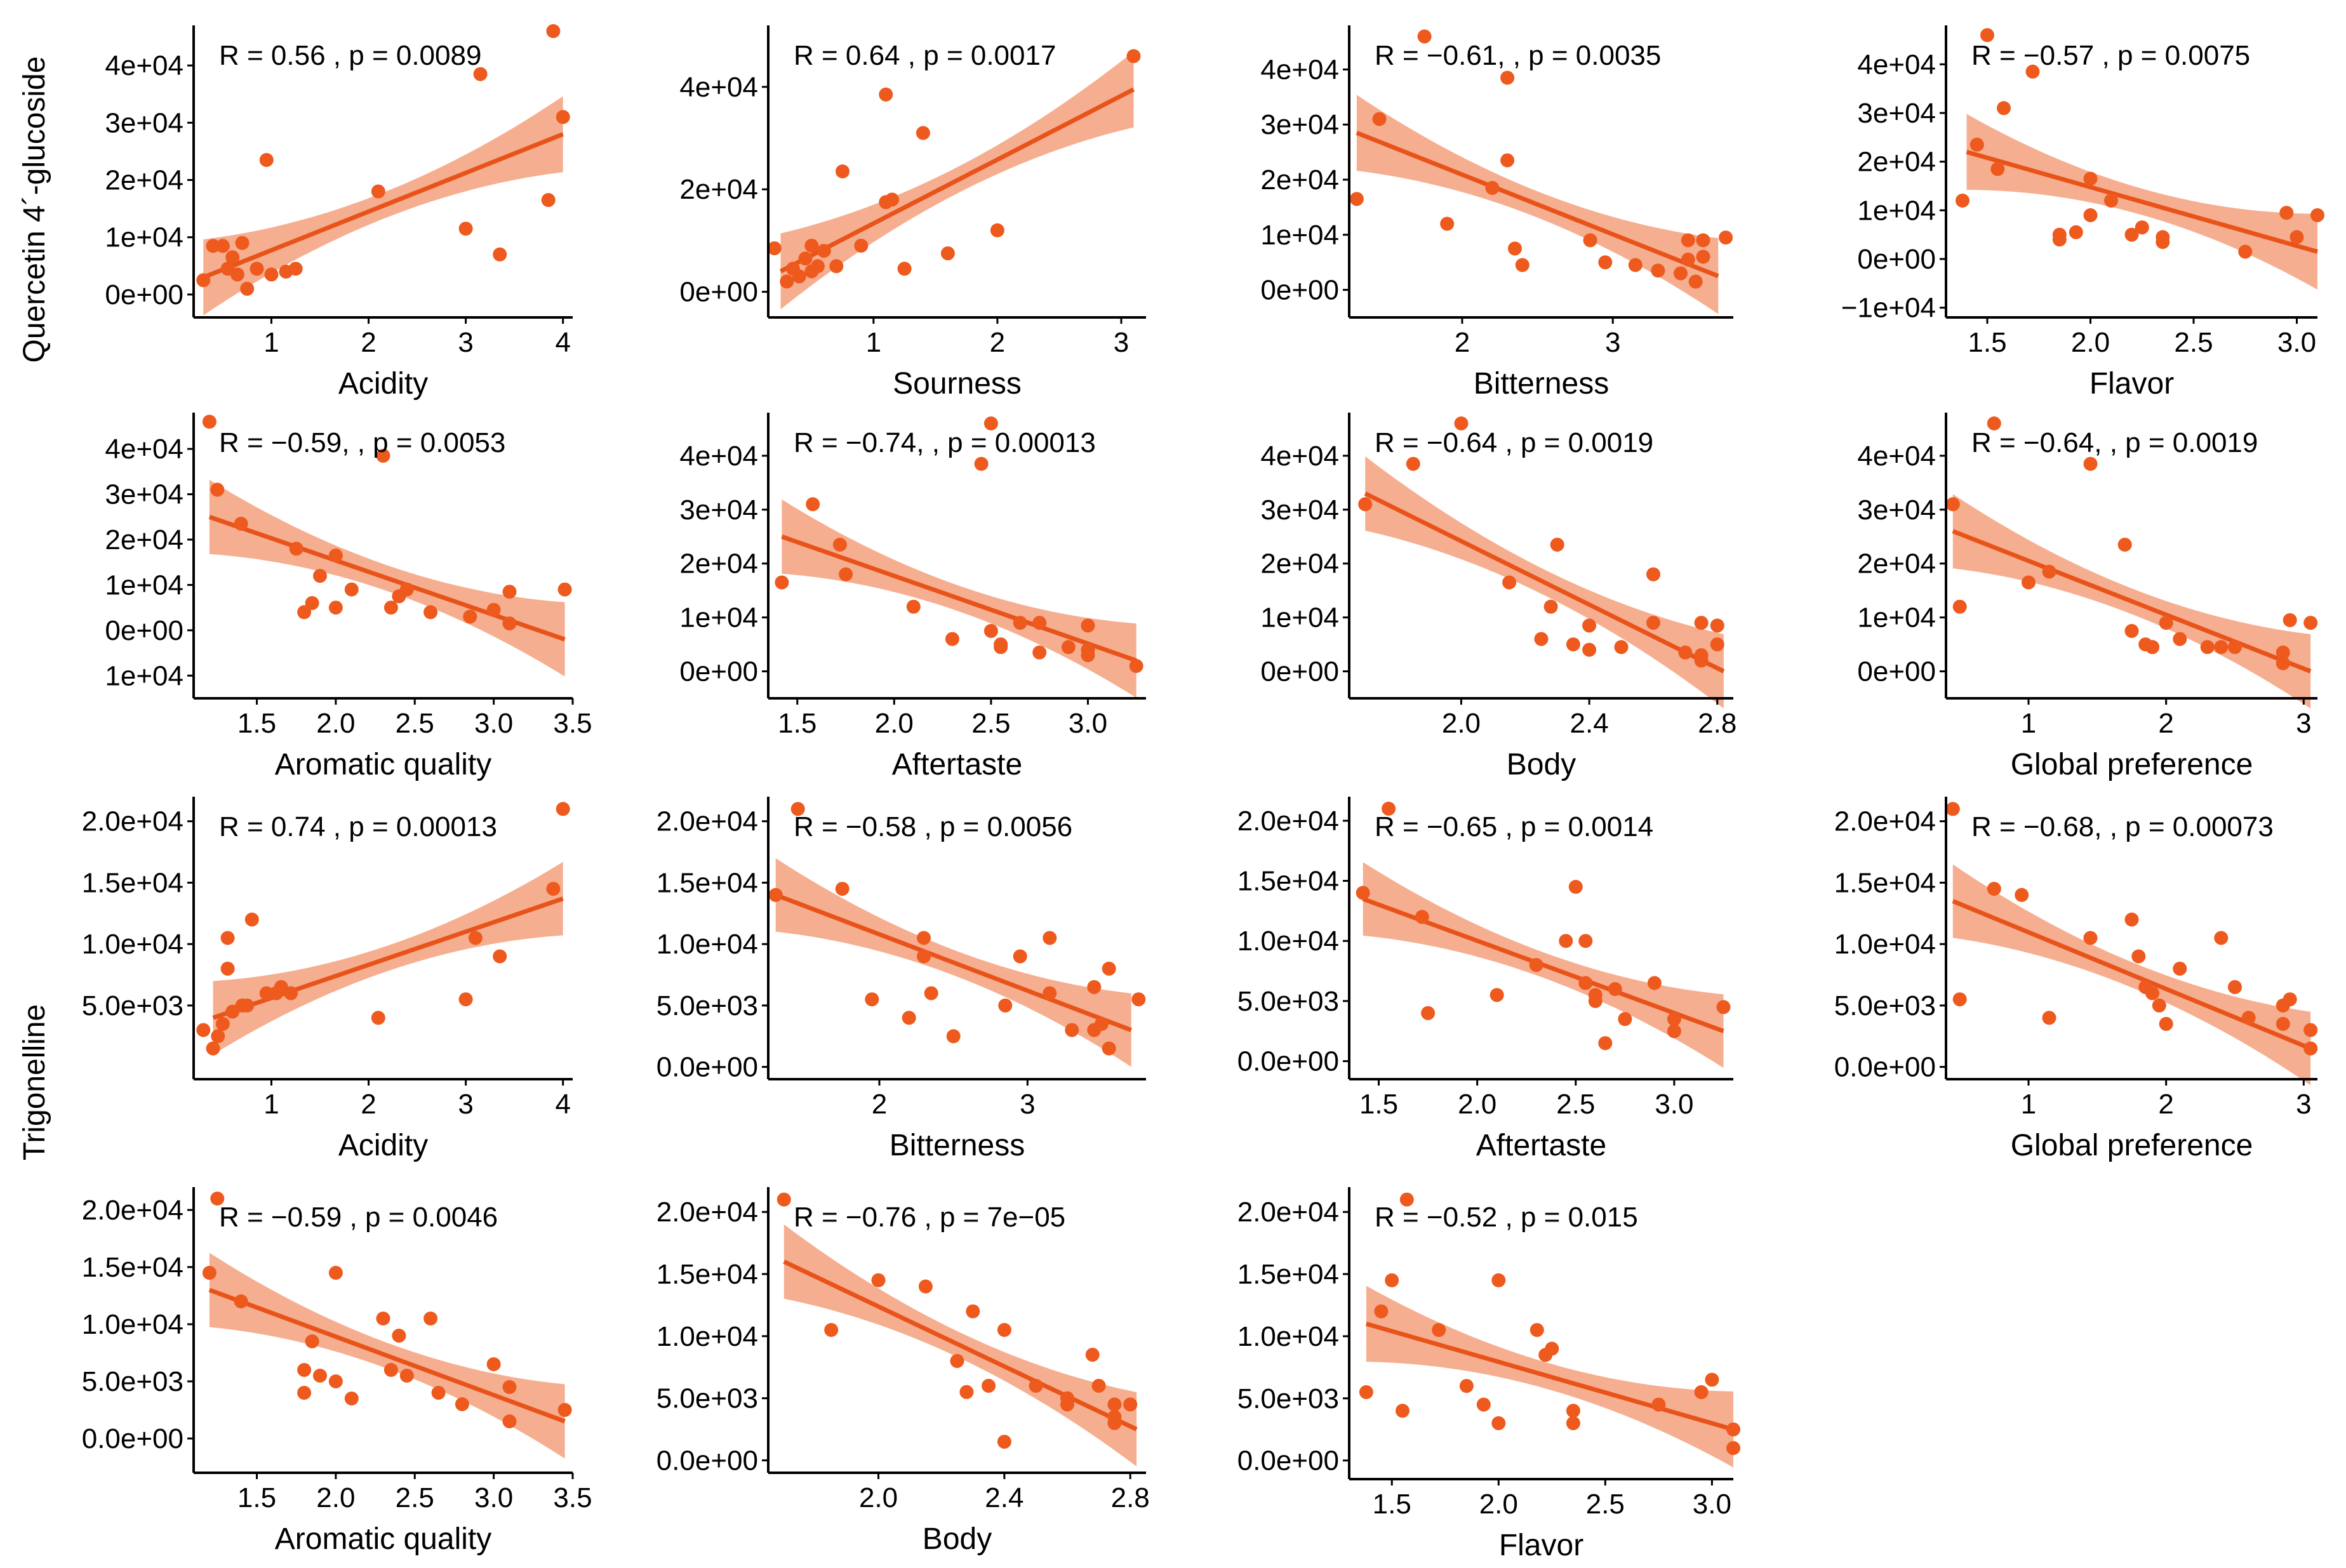 The image size is (2346, 1568). I want to click on y-tick-label: 2e+04, so click(144, 180).